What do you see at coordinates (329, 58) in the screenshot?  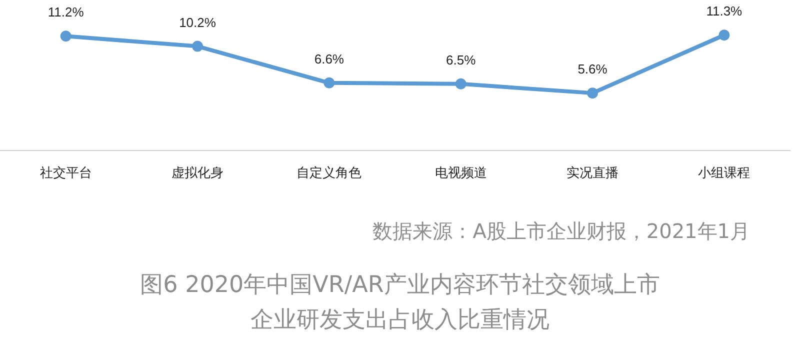 I see `data-label: 6.6%` at bounding box center [329, 58].